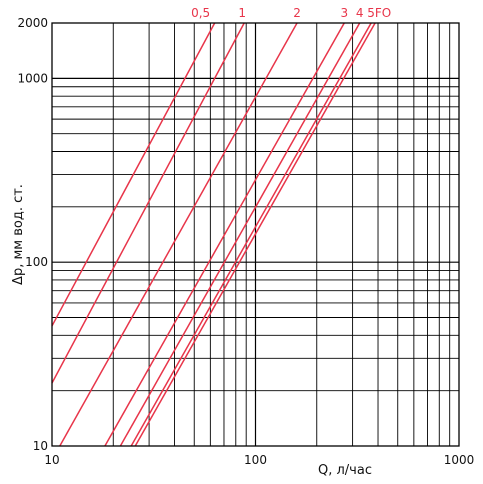 The width and height of the screenshot is (483, 484). What do you see at coordinates (36, 262) in the screenshot?
I see `y-tick-label: 100` at bounding box center [36, 262].